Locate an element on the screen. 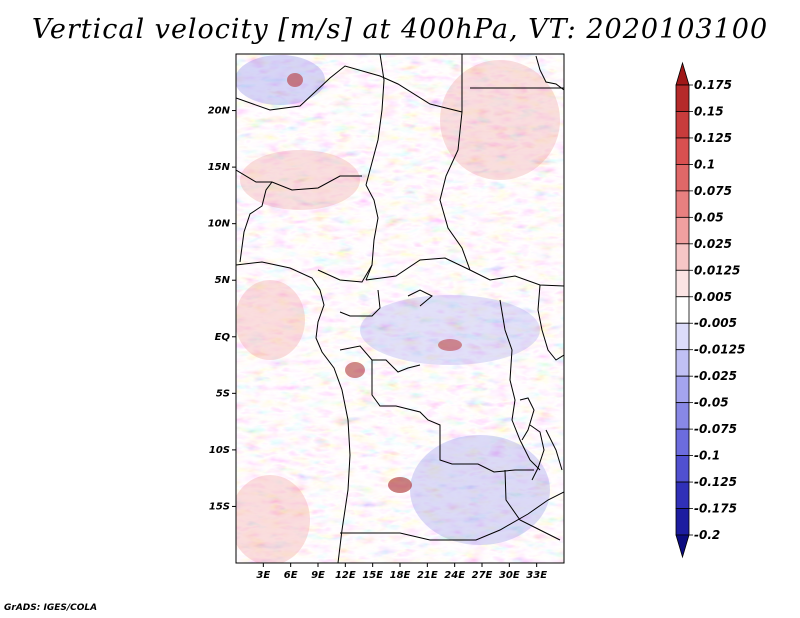 This screenshot has width=800, height=618. colorbar-min-arrow is located at coordinates (682, 546).